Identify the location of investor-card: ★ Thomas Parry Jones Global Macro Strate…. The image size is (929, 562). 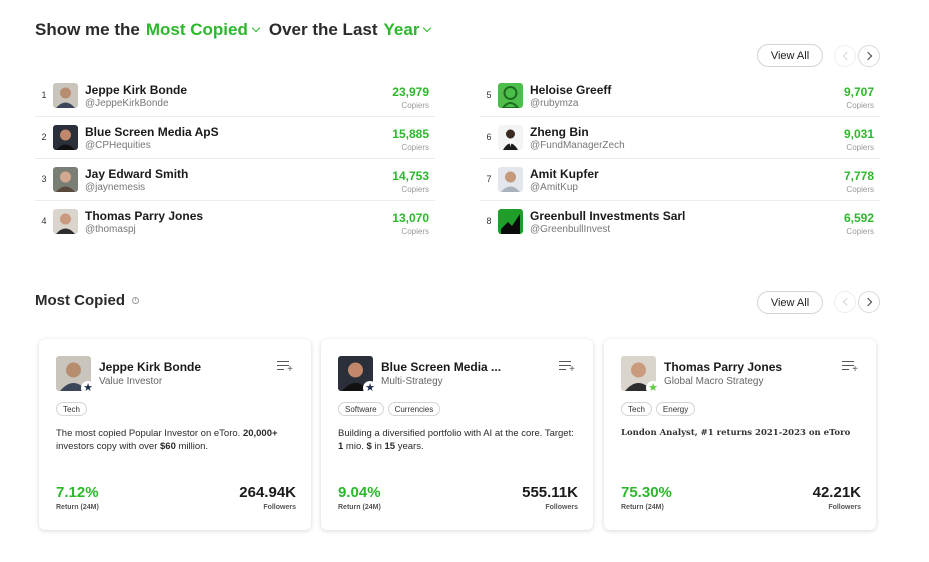
(740, 434).